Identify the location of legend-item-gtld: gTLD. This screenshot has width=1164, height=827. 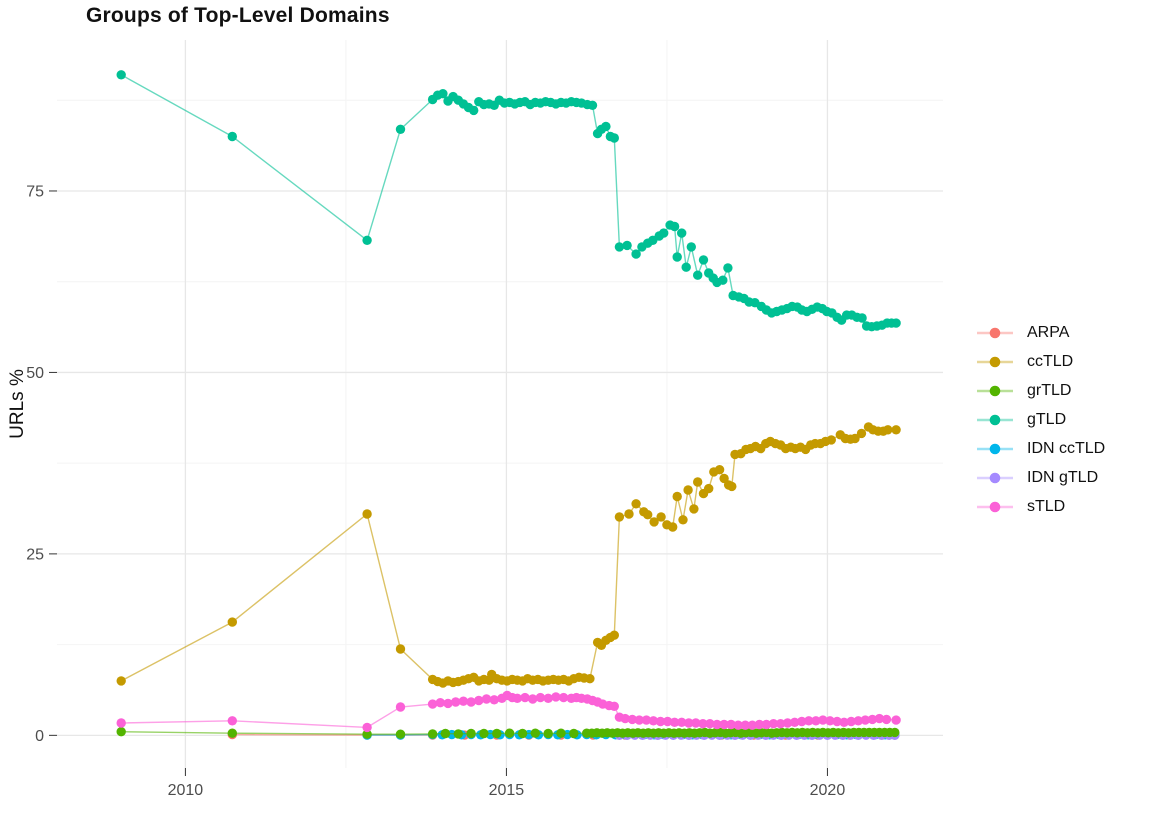
(1040, 419).